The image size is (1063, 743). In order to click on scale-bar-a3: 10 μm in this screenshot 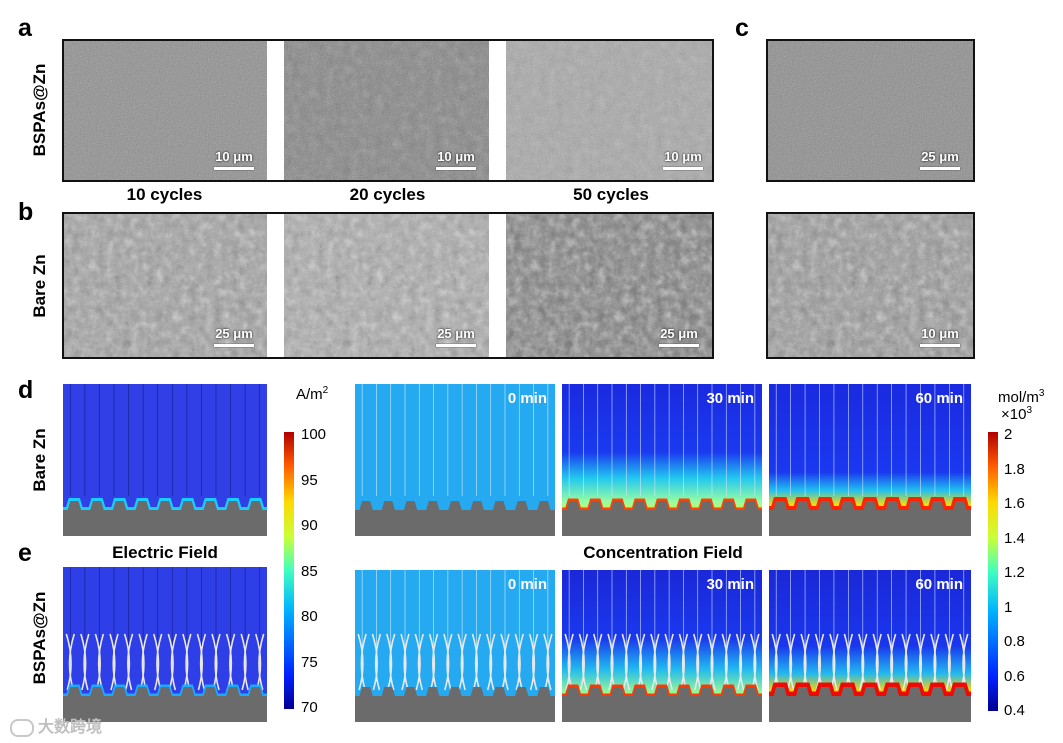, I will do `click(683, 159)`.